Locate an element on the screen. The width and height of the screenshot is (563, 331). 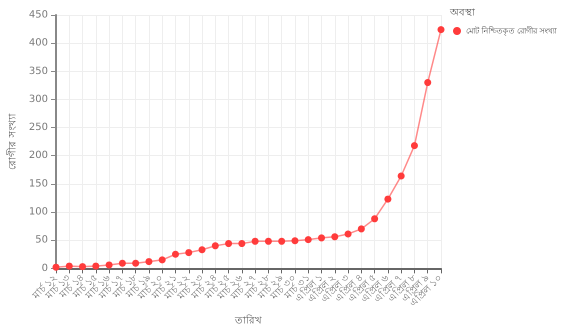
y-tick-label: 400 is located at coordinates (38, 43).